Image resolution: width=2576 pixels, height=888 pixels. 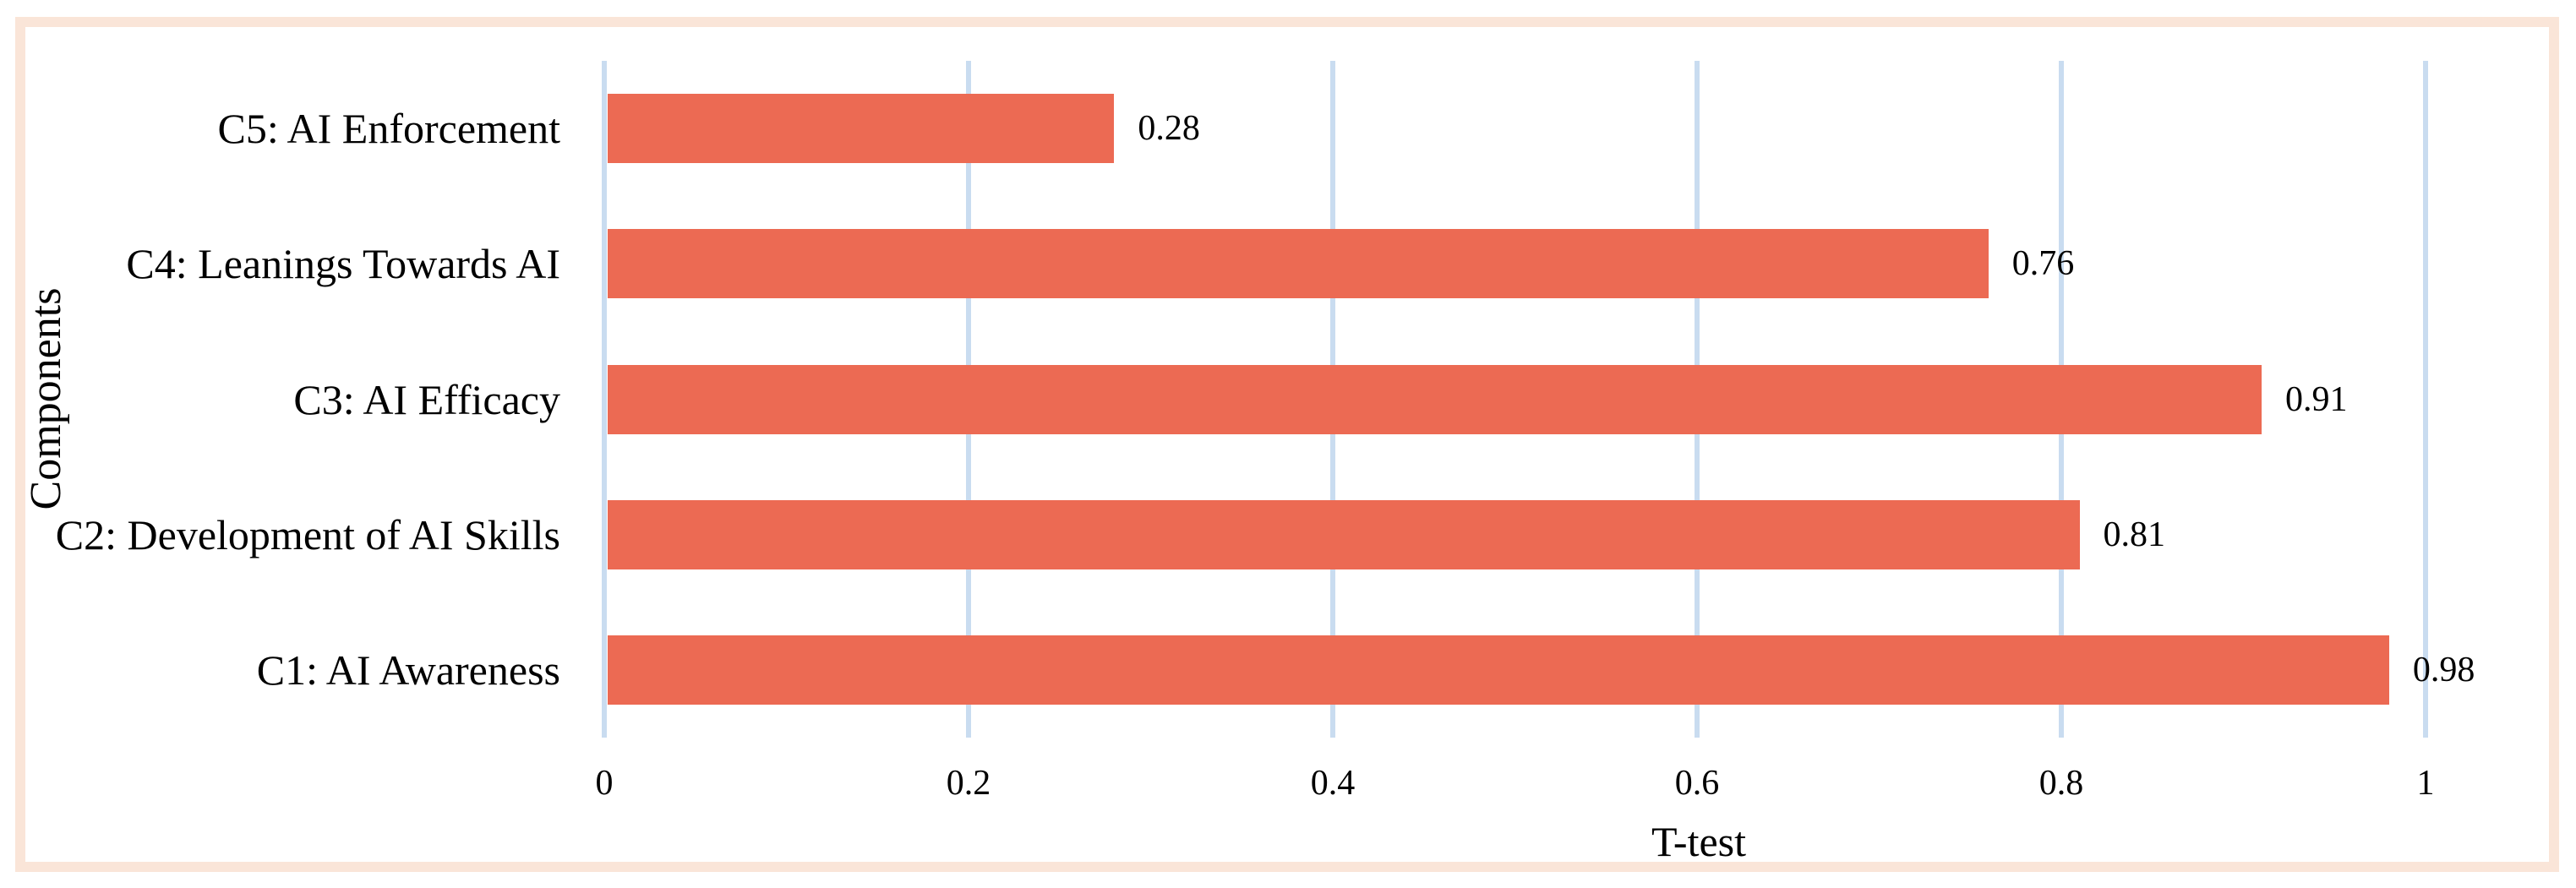 I want to click on x-tick-label: 0.2, so click(x=968, y=784).